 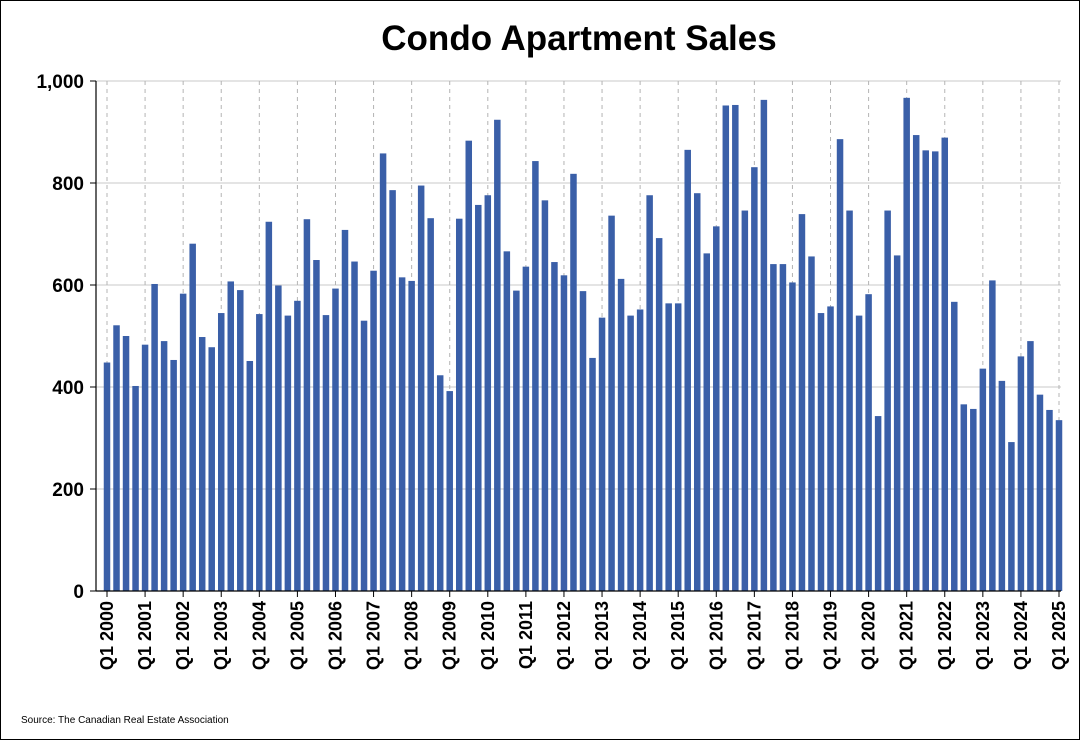 I want to click on bar: Q3 2009: 883, so click(x=469, y=366).